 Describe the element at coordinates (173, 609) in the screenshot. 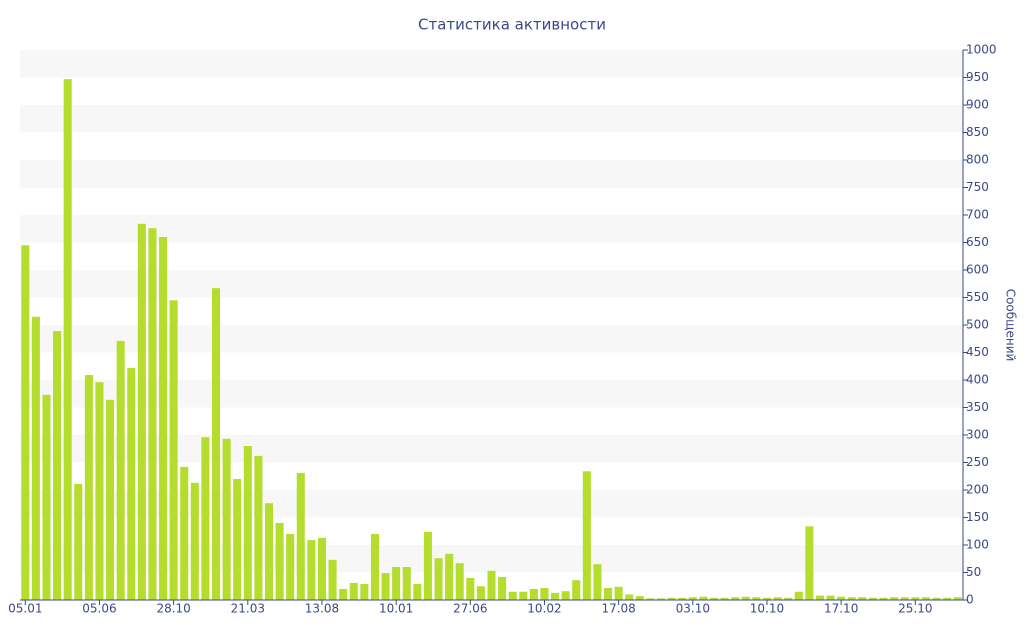

I see `x-tick-label: 28.10` at that location.